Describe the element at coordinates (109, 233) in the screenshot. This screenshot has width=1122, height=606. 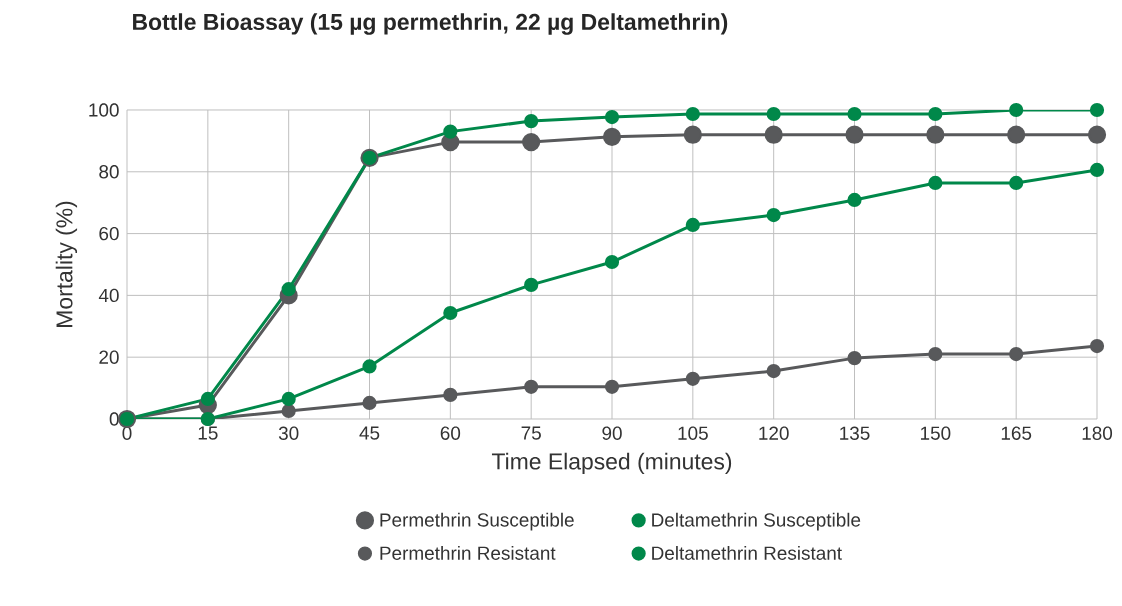
I see `y-tick-label: 60` at that location.